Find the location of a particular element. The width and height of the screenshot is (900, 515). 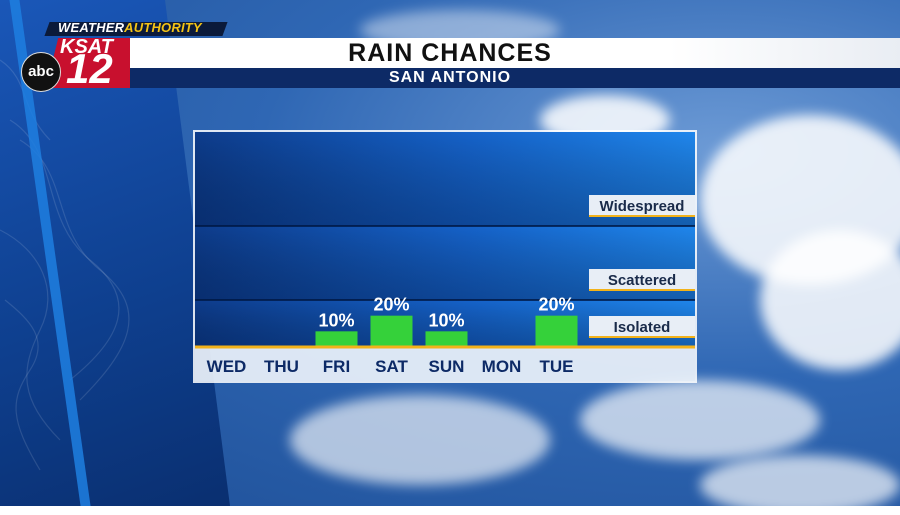

band-label: Isolated is located at coordinates (642, 327).